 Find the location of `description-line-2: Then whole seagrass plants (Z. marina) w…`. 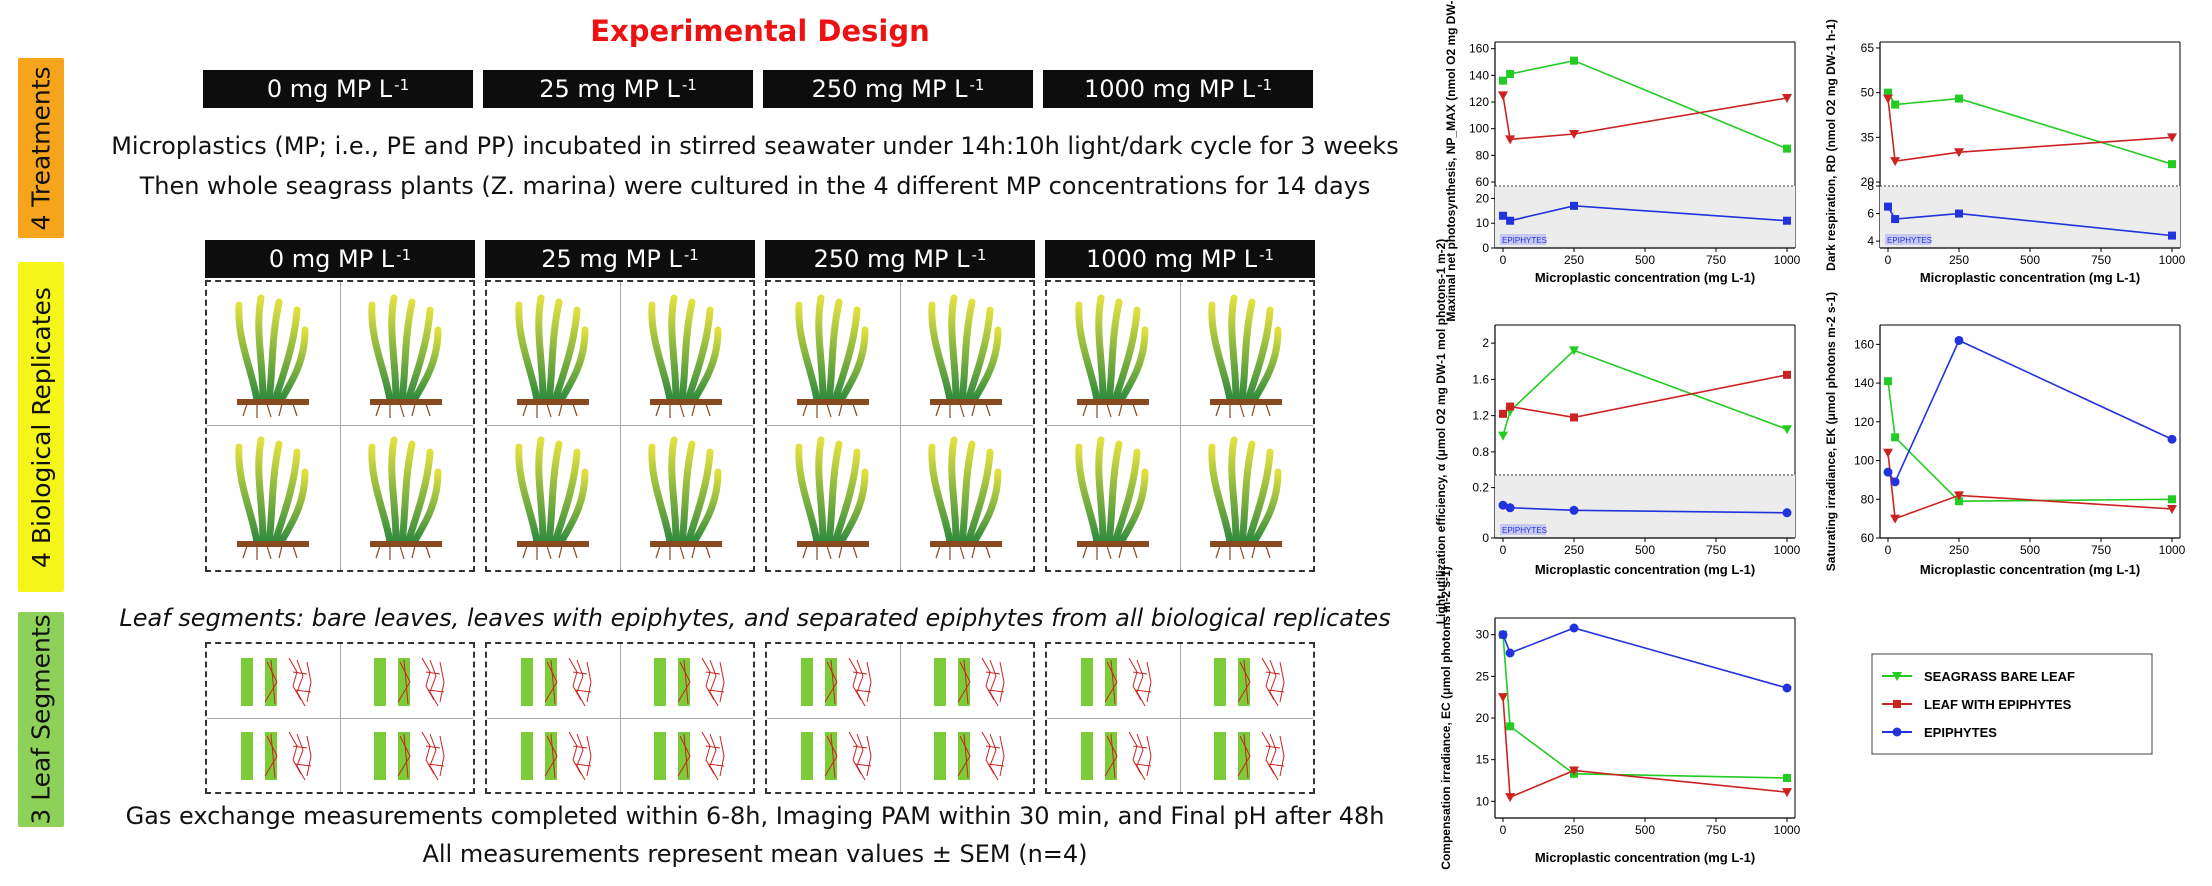

description-line-2: Then whole seagrass plants (Z. marina) w… is located at coordinates (755, 186).